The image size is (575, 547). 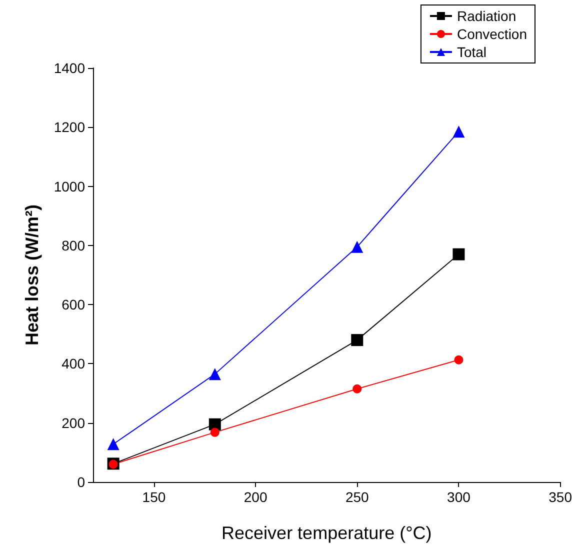 I want to click on y-tick-label: 600, so click(x=74, y=304).